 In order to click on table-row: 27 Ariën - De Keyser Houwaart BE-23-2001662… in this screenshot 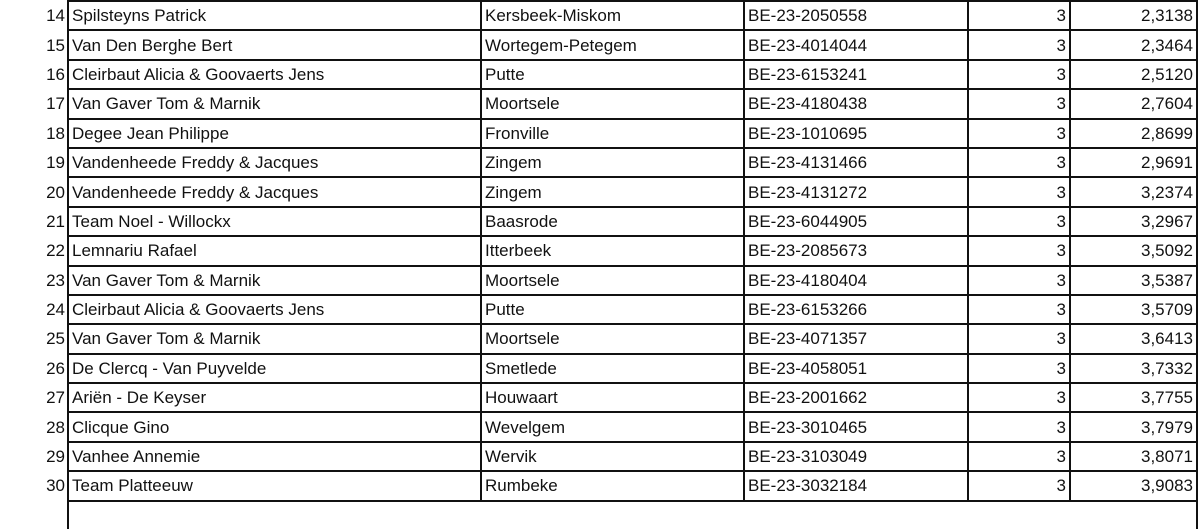, I will do `click(599, 398)`.